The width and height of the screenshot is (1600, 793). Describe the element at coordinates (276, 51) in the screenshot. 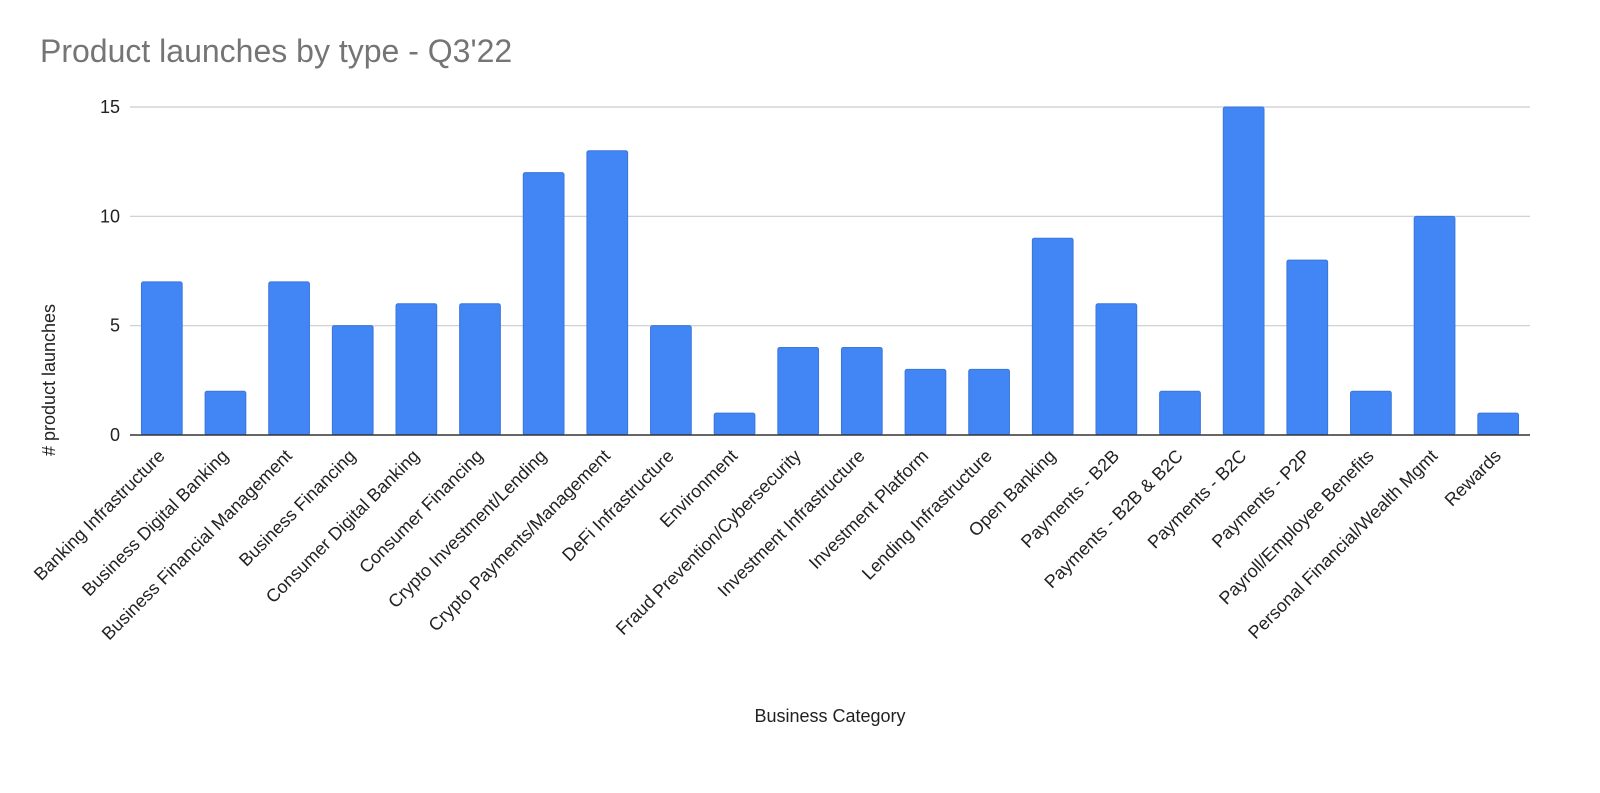

I see `chart-title: Product launches by type - Q3'22` at that location.